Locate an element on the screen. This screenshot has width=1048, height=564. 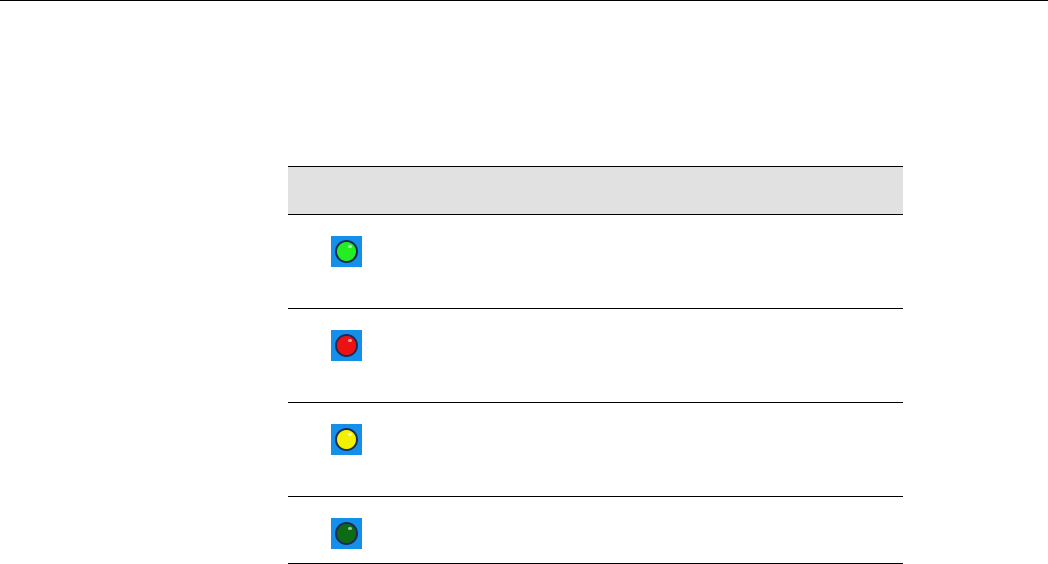
status-yellow-light-icon is located at coordinates (346, 439).